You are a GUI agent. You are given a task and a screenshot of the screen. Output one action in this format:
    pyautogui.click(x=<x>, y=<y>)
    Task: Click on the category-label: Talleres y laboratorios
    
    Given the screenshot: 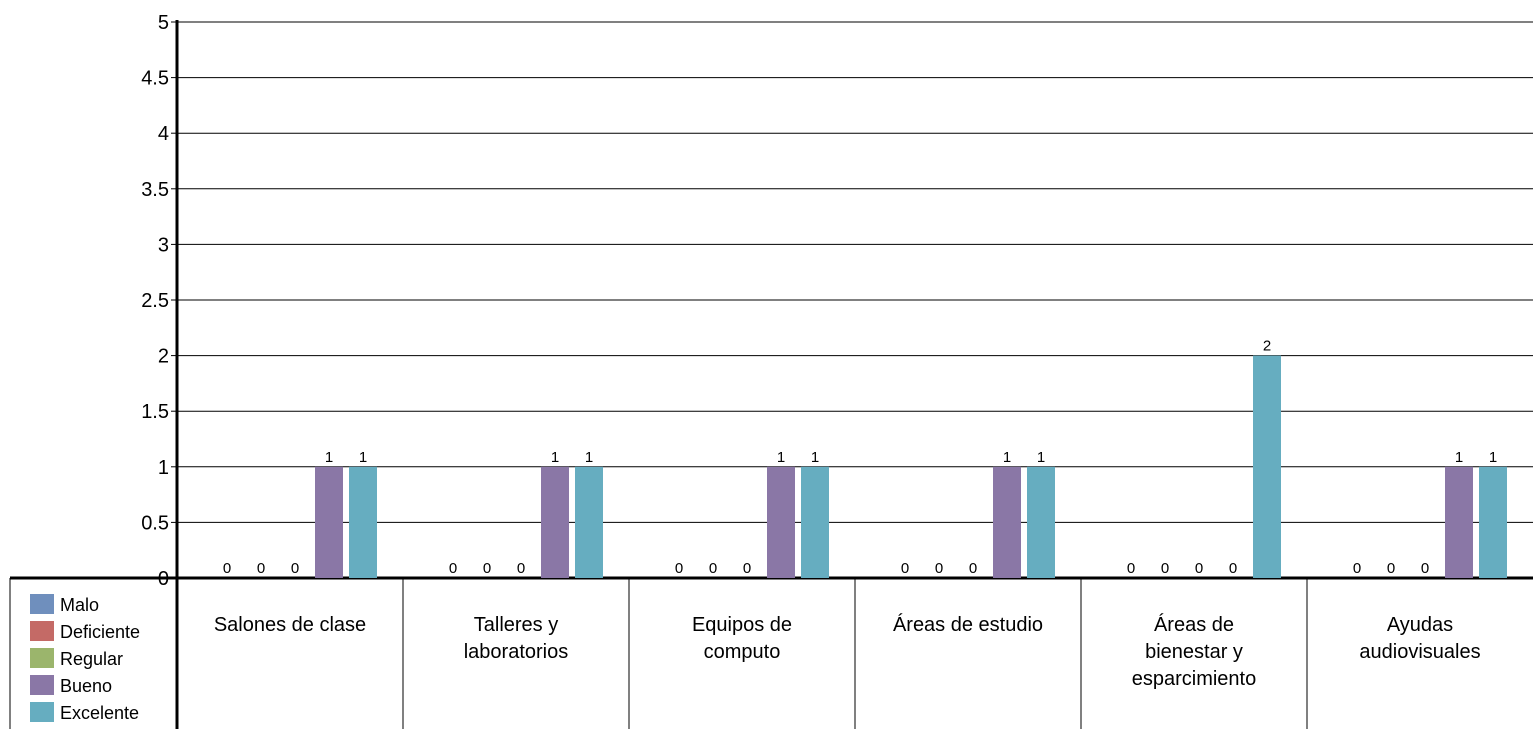 What is the action you would take?
    pyautogui.click(x=516, y=638)
    